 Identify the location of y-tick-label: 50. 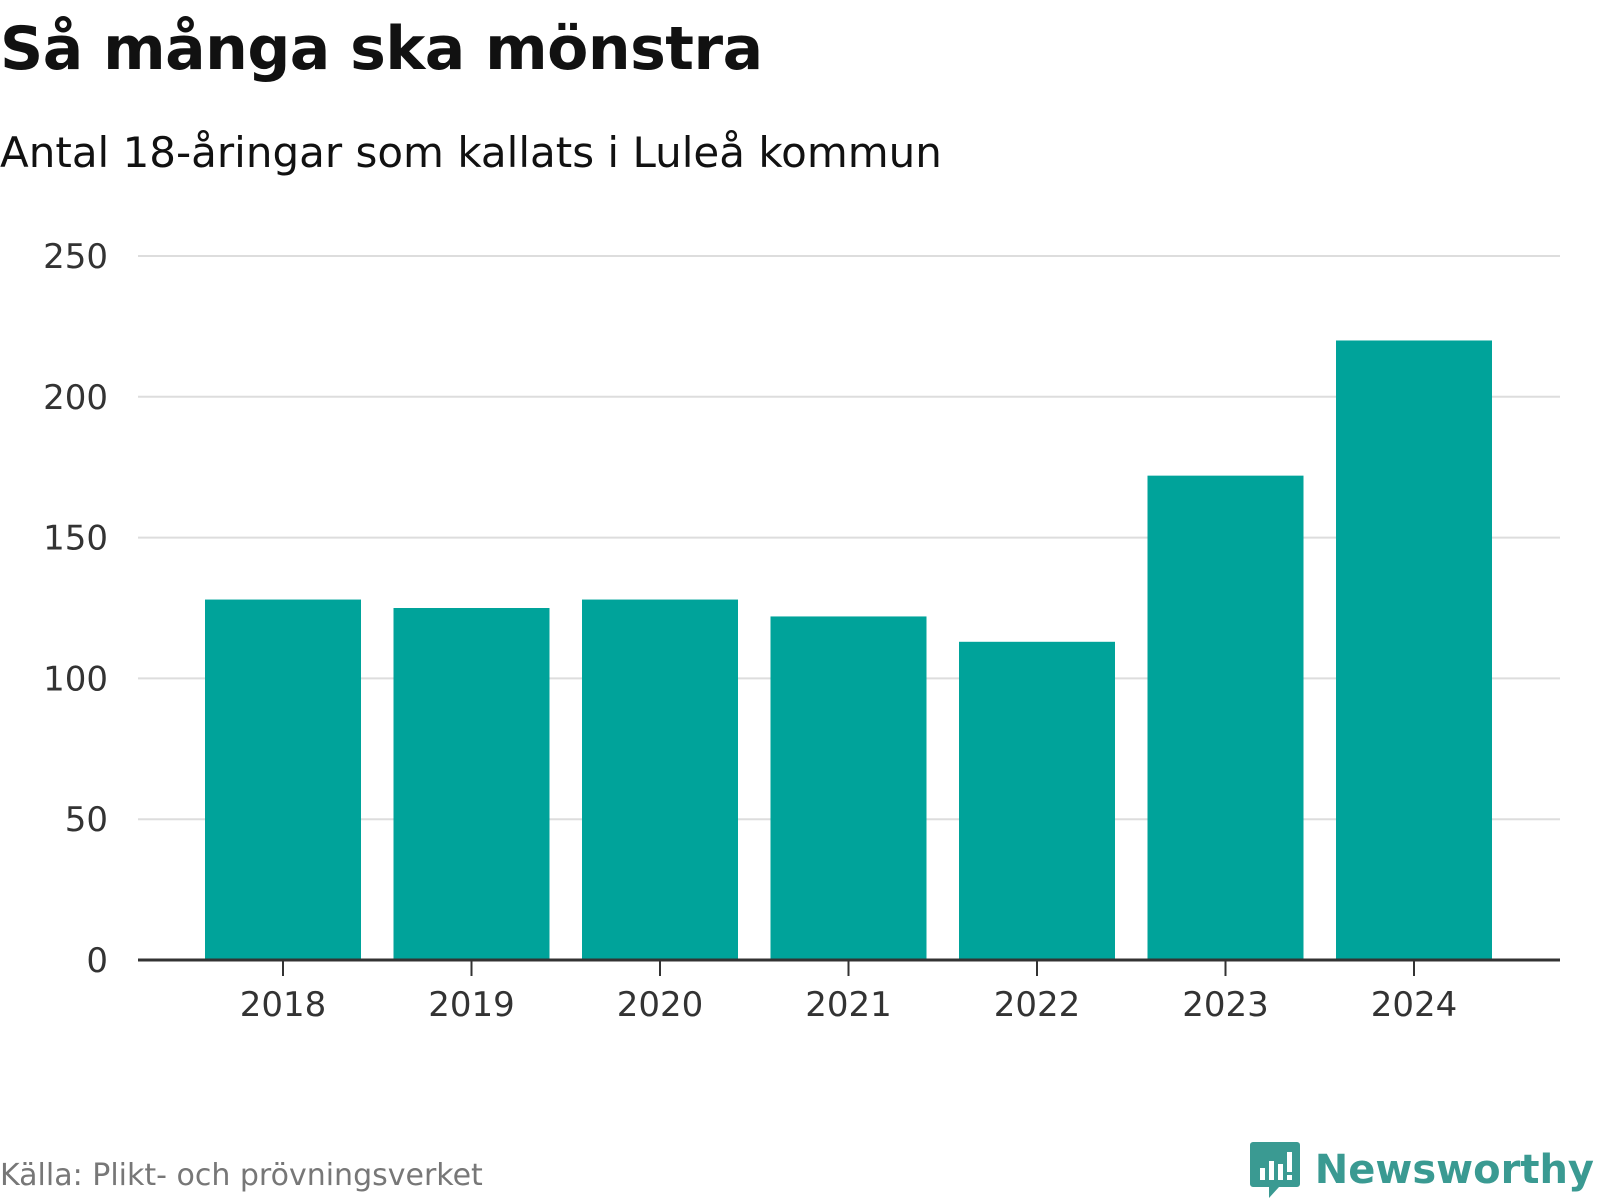
(86, 820).